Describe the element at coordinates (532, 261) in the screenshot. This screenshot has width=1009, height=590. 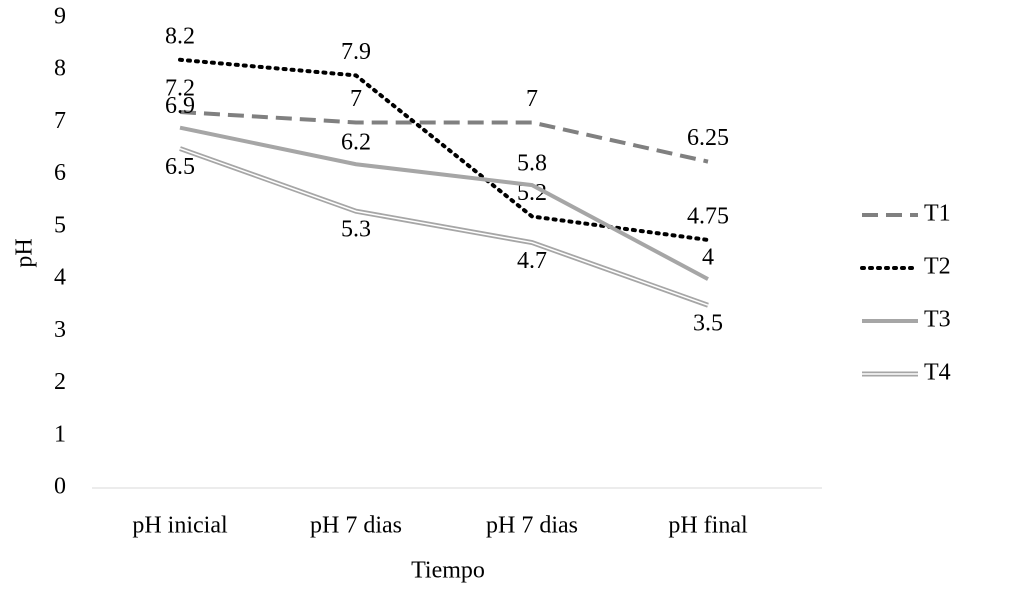
I see `data-label: 4.7` at that location.